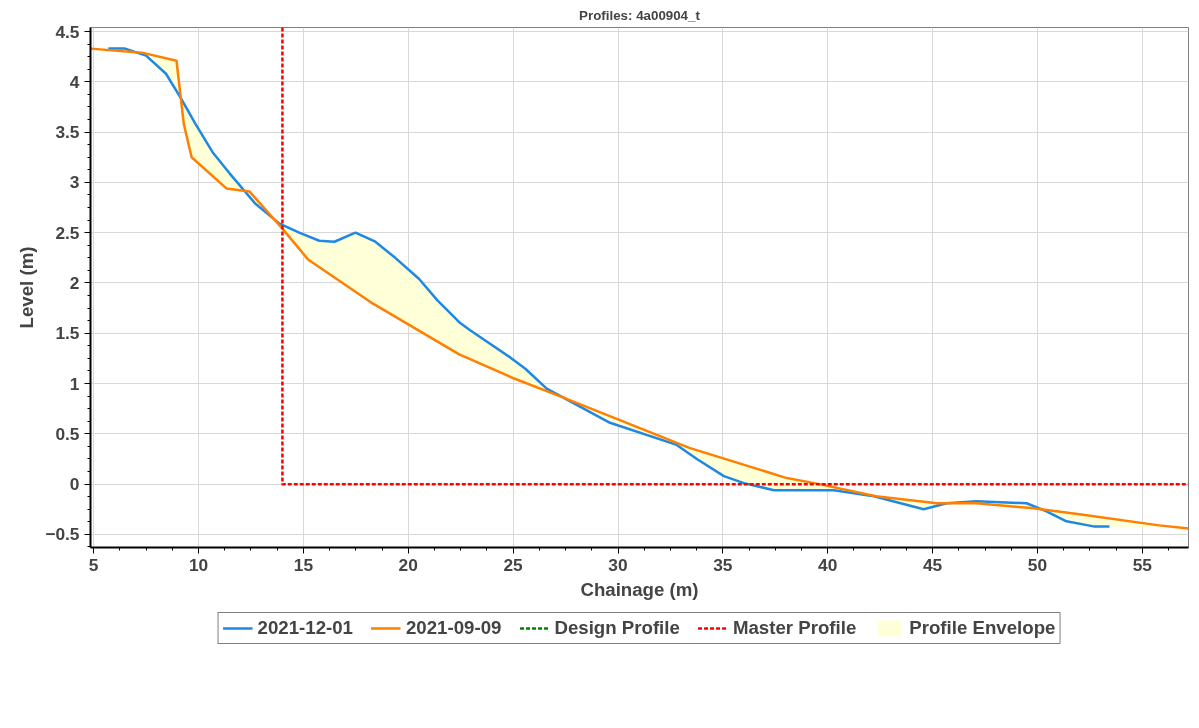  What do you see at coordinates (305, 628) in the screenshot?
I see `legend-label: 2021-12-01` at bounding box center [305, 628].